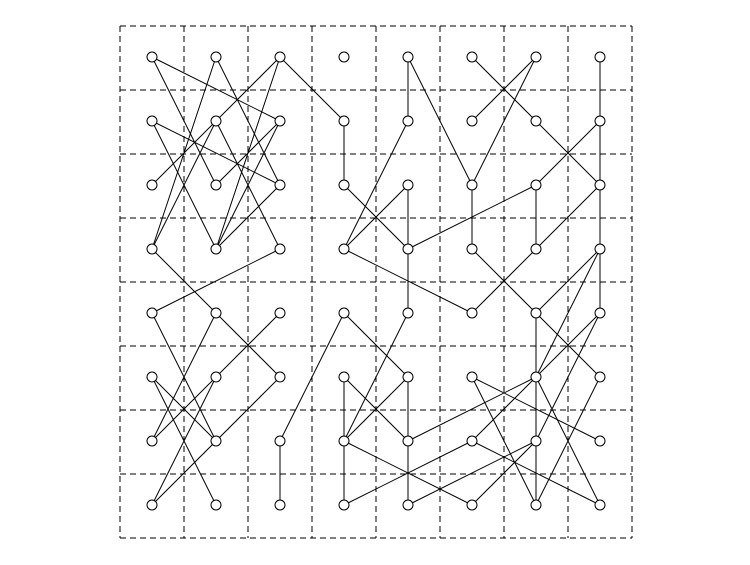 The height and width of the screenshot is (565, 750). I want to click on node-r7c6, so click(536, 505).